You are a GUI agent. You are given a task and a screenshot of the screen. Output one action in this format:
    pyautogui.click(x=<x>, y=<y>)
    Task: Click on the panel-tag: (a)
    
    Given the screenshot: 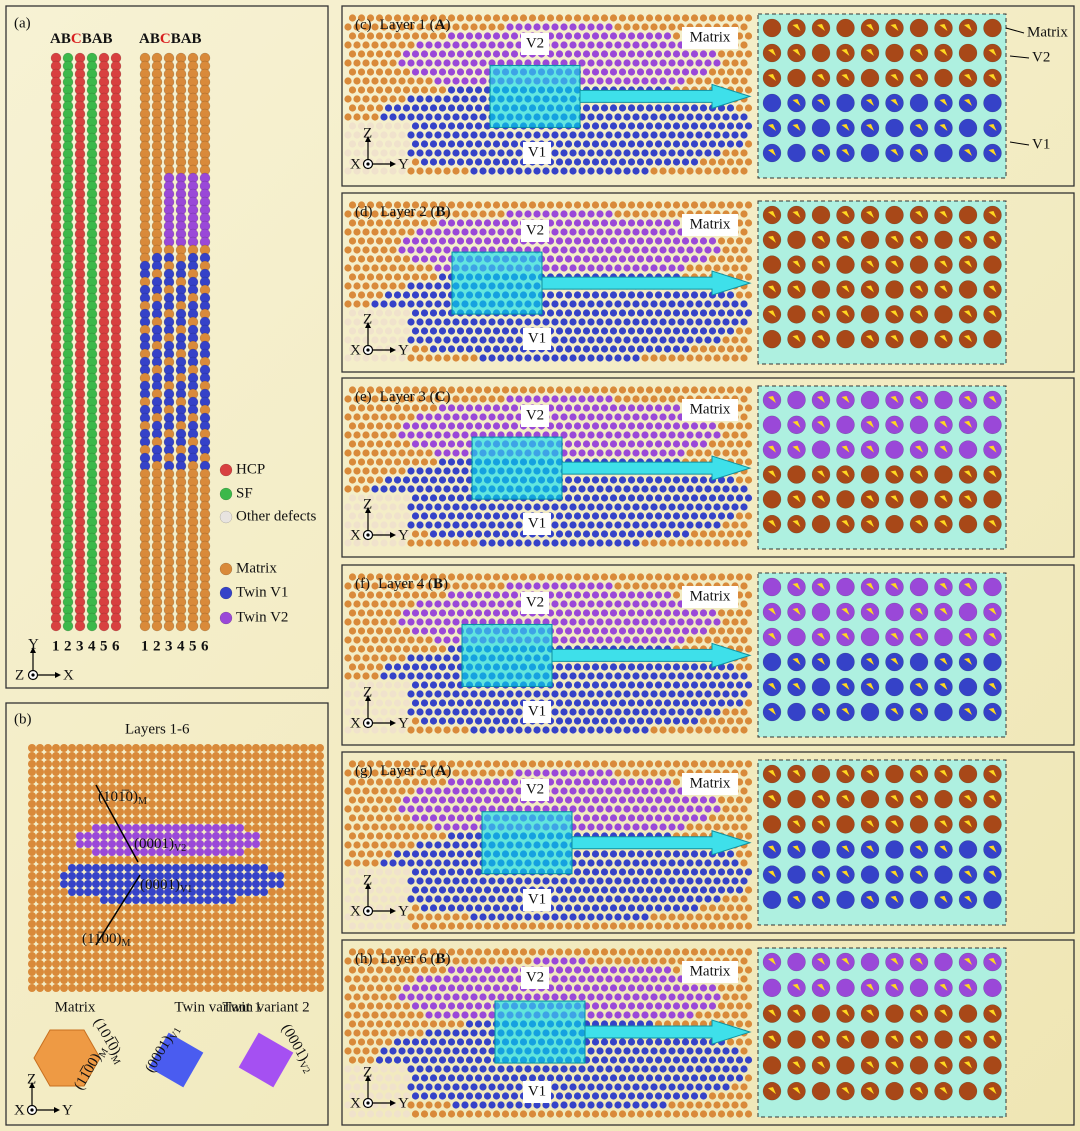 What is the action you would take?
    pyautogui.click(x=22, y=23)
    